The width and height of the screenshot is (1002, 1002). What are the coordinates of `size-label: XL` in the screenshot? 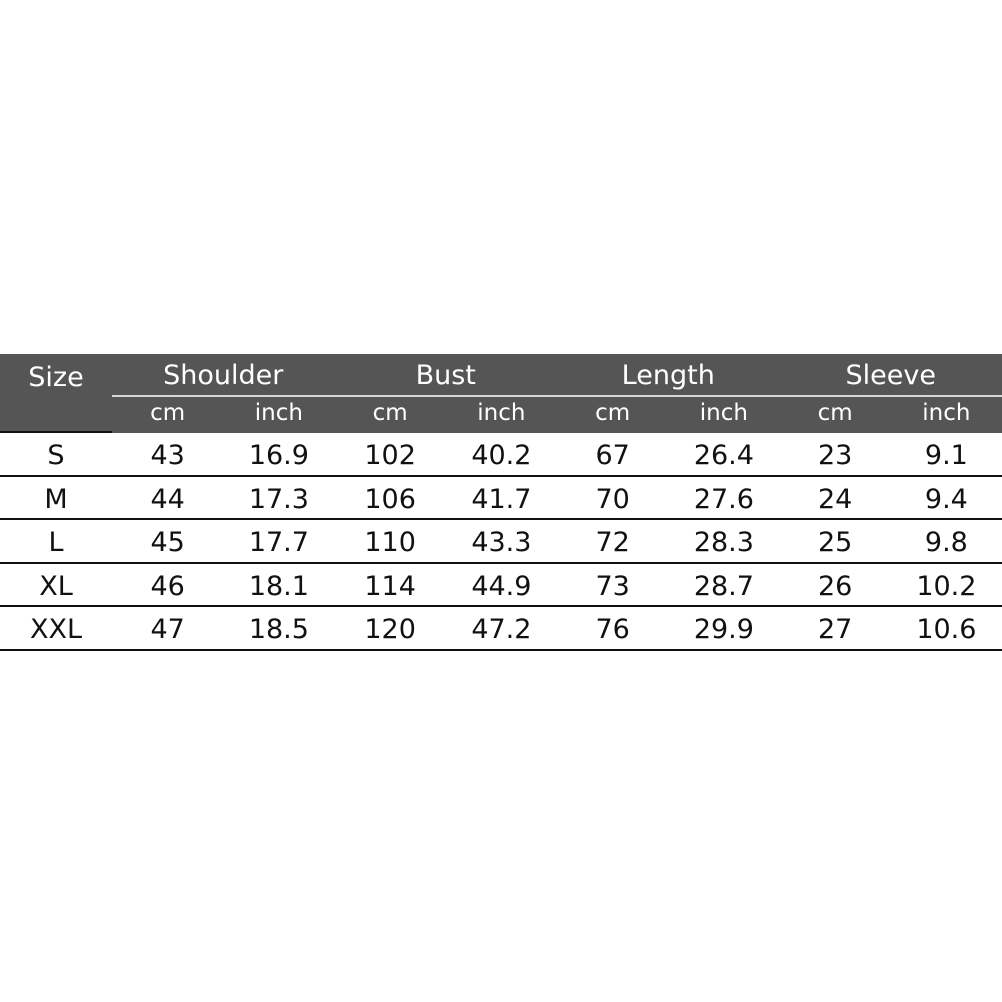 It's located at (56, 586).